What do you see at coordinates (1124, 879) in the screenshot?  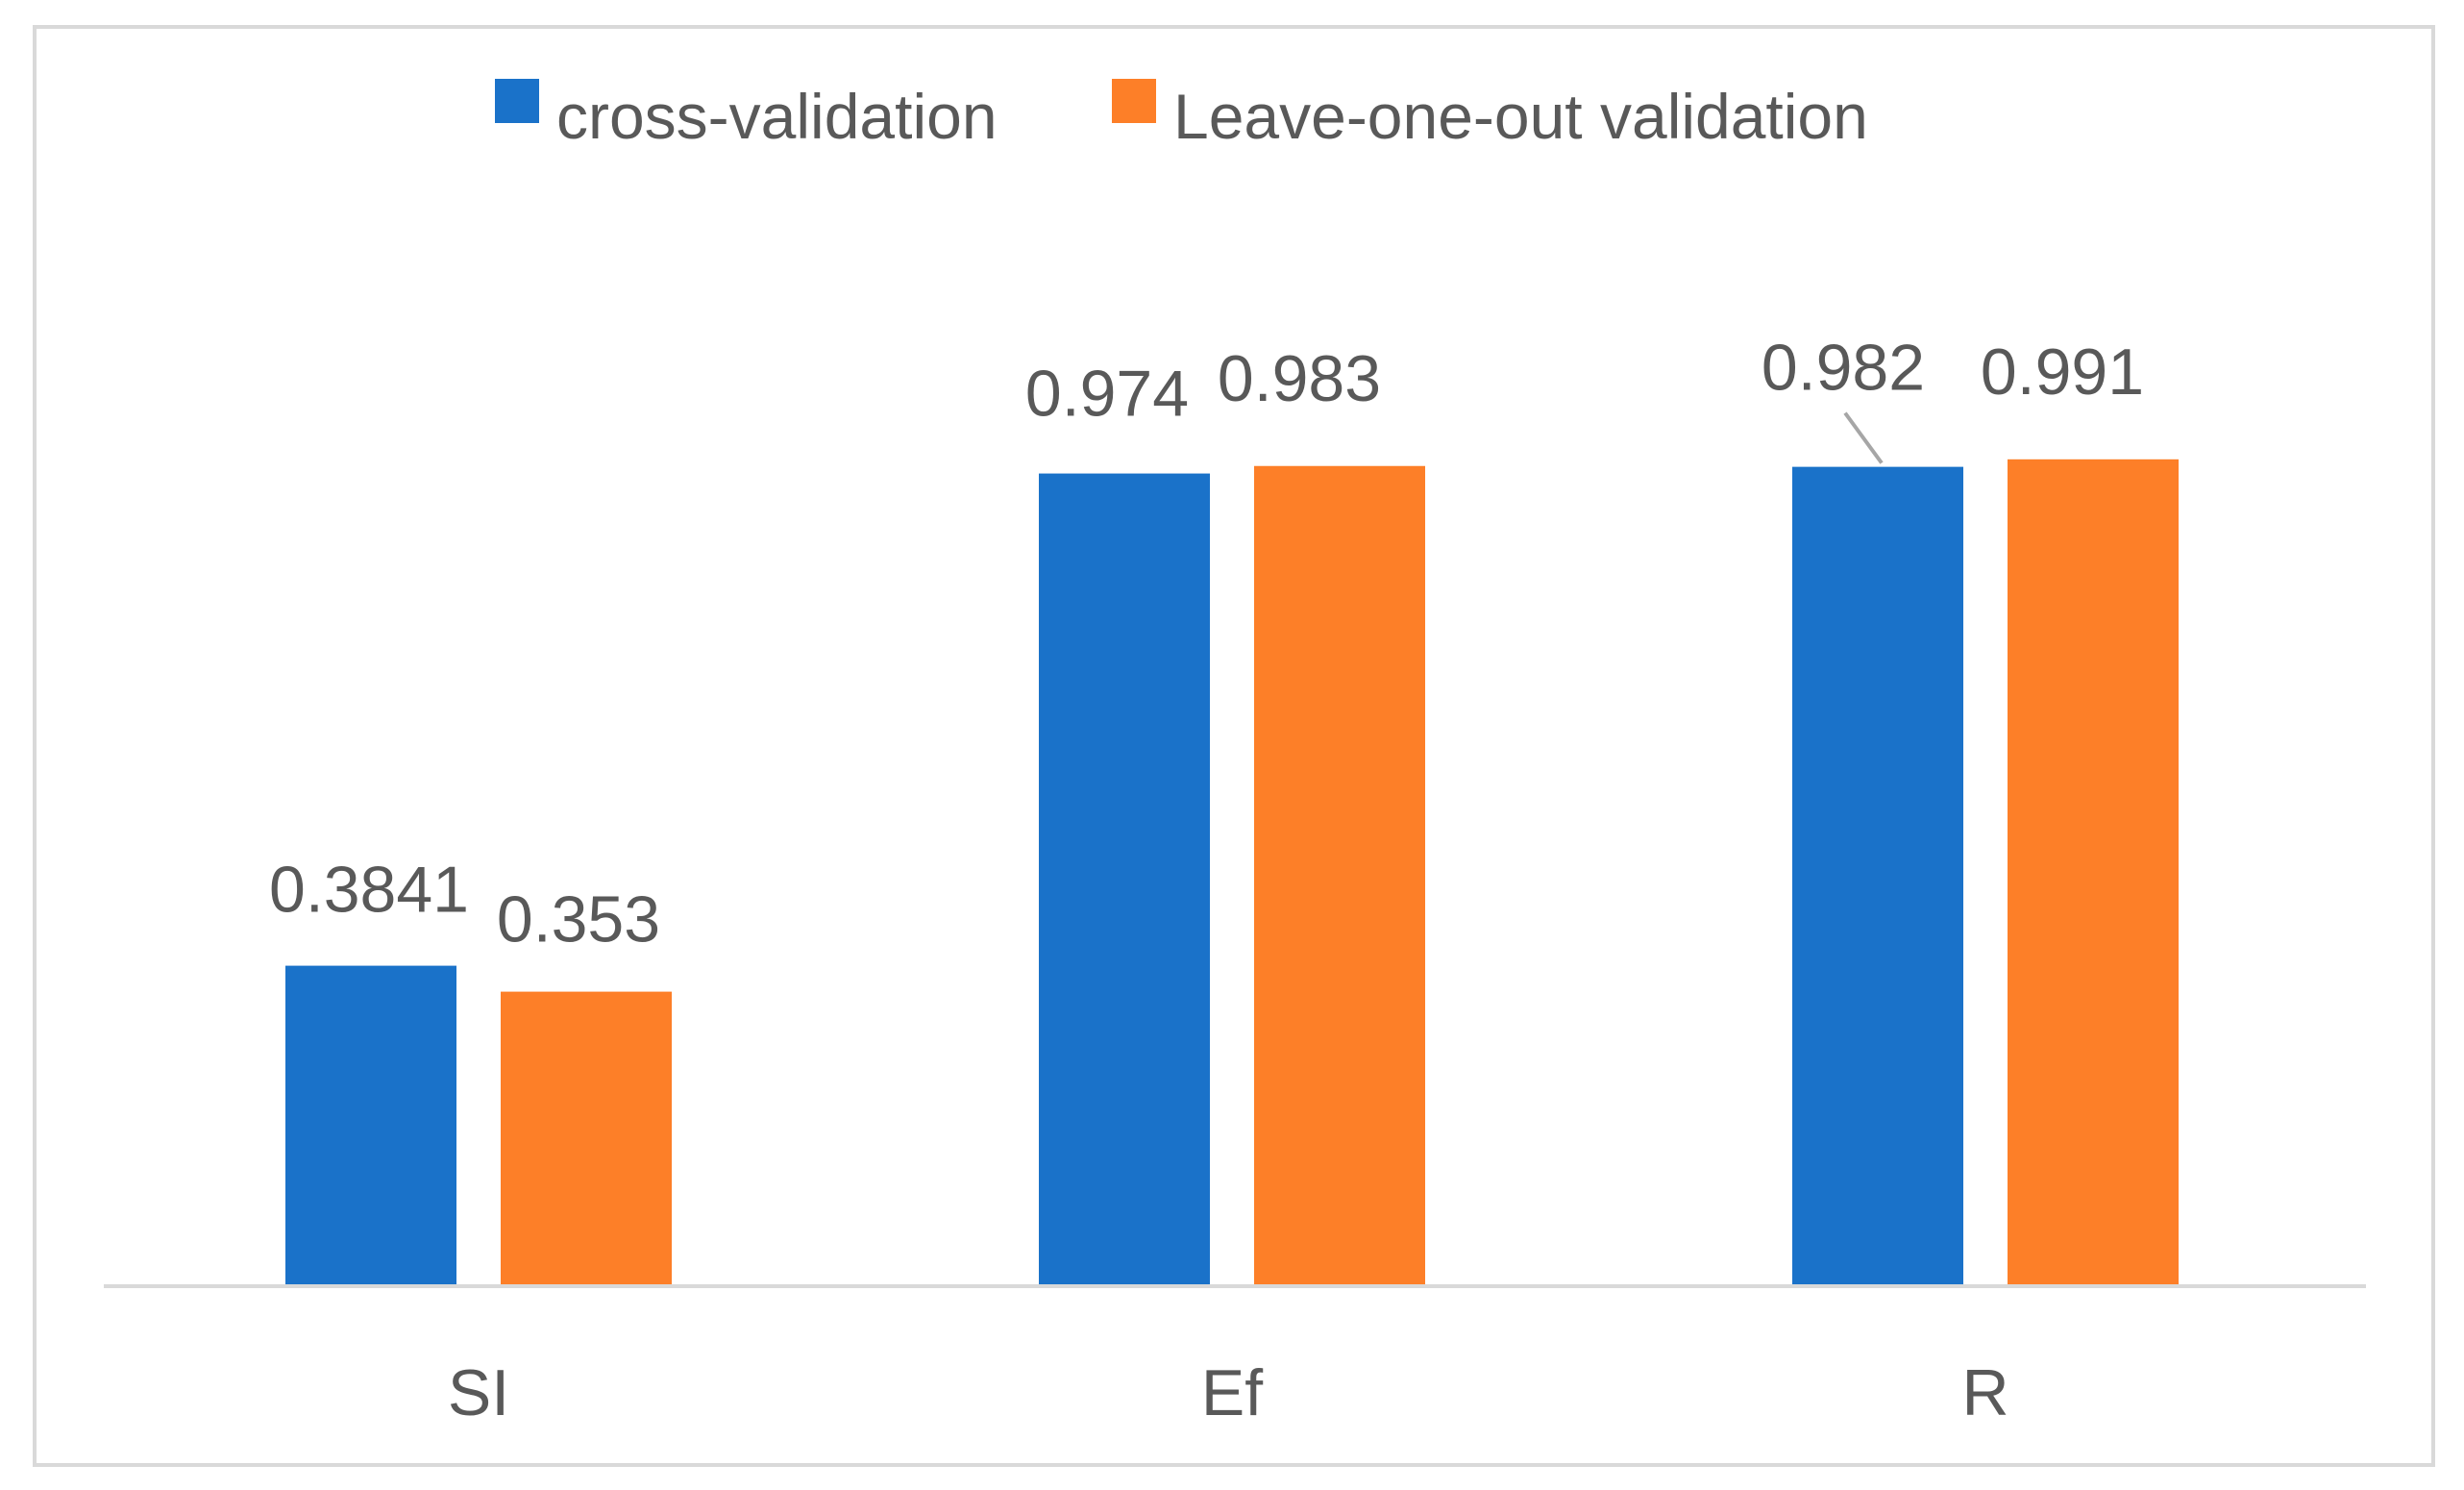 I see `bar-cross-validation-ef` at bounding box center [1124, 879].